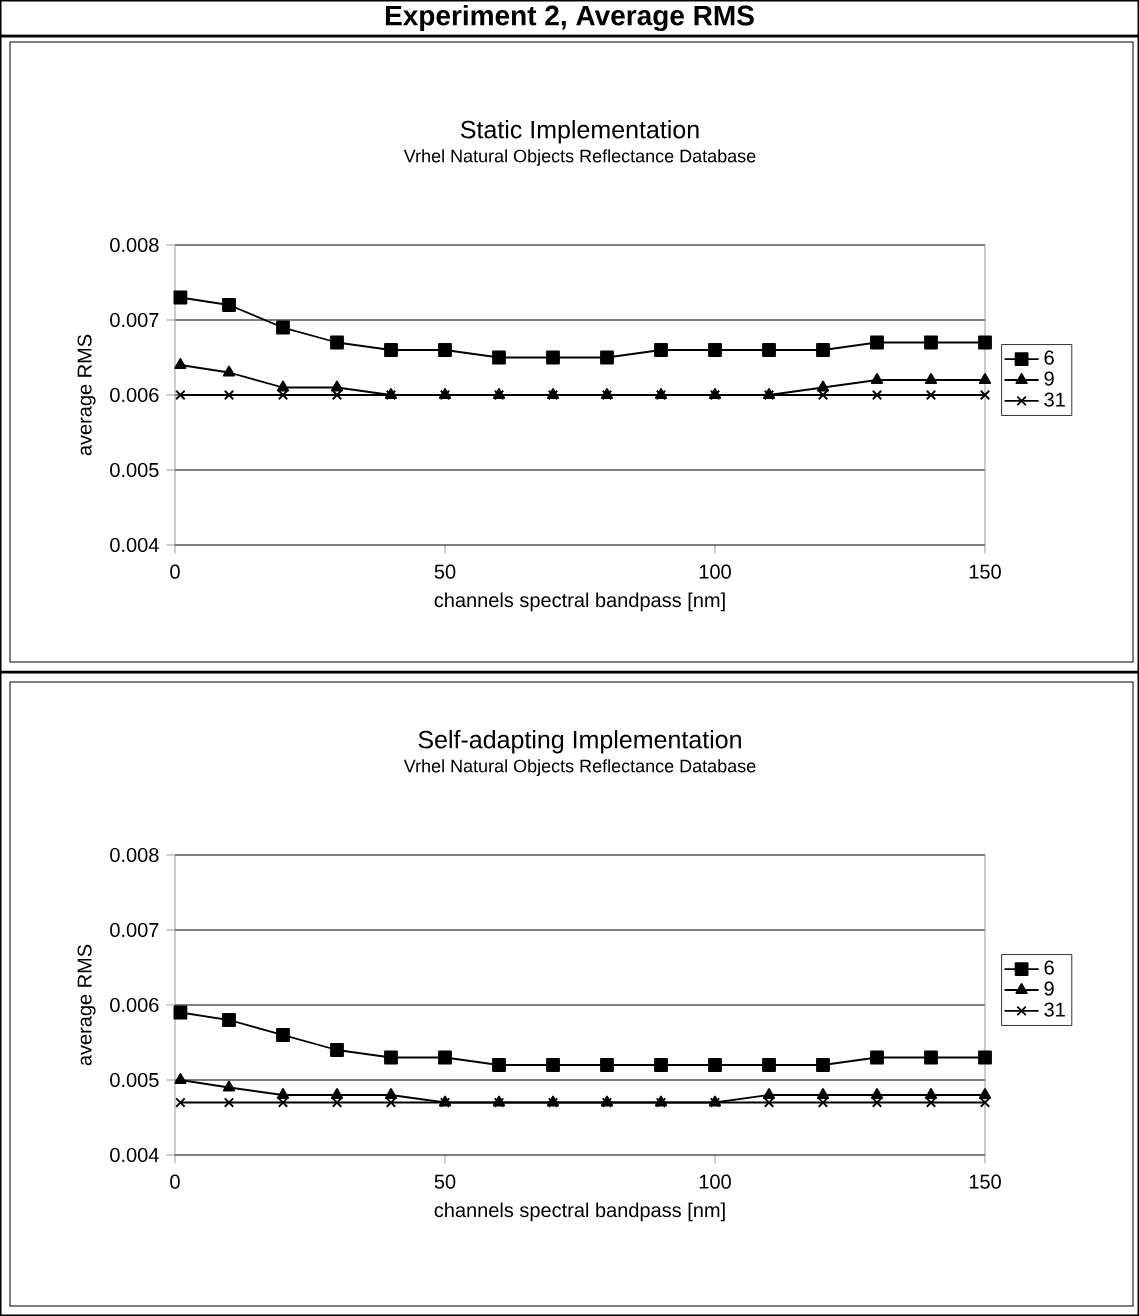 The height and width of the screenshot is (1316, 1139). Describe the element at coordinates (579, 132) in the screenshot. I see `chart-title: Static Implementation` at that location.